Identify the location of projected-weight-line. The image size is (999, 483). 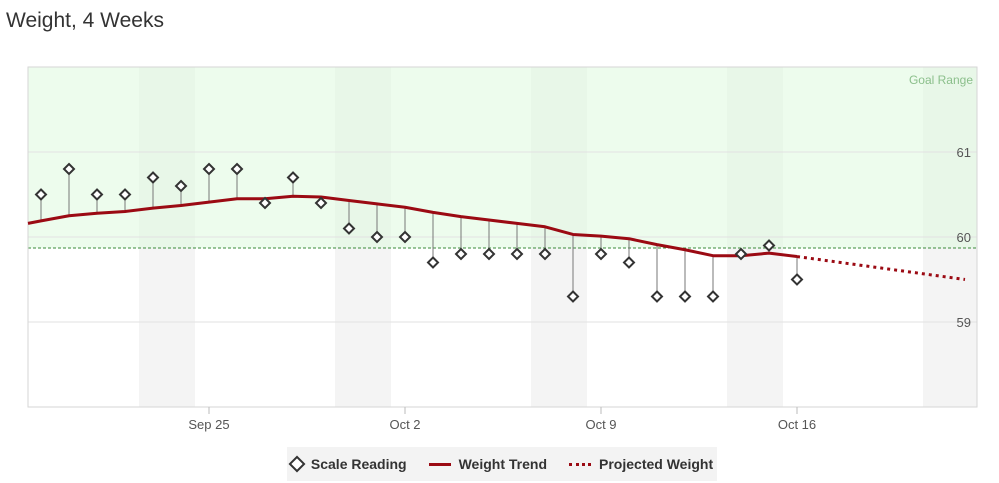
(881, 268).